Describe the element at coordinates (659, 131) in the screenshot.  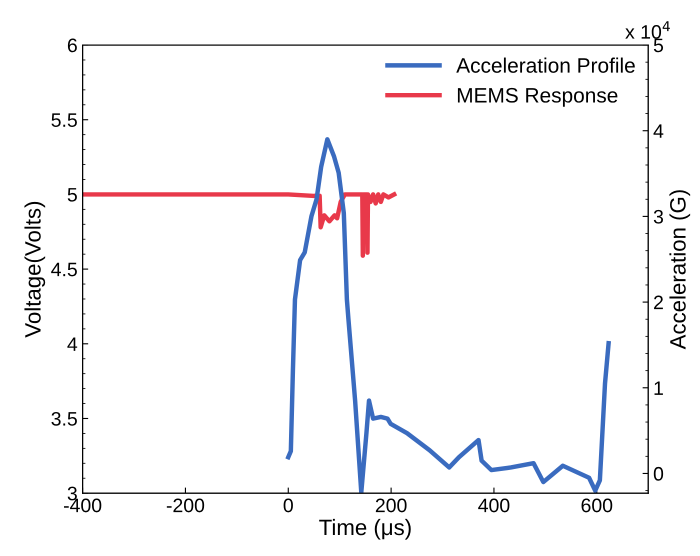
I see `y2-tick-label: 4` at that location.